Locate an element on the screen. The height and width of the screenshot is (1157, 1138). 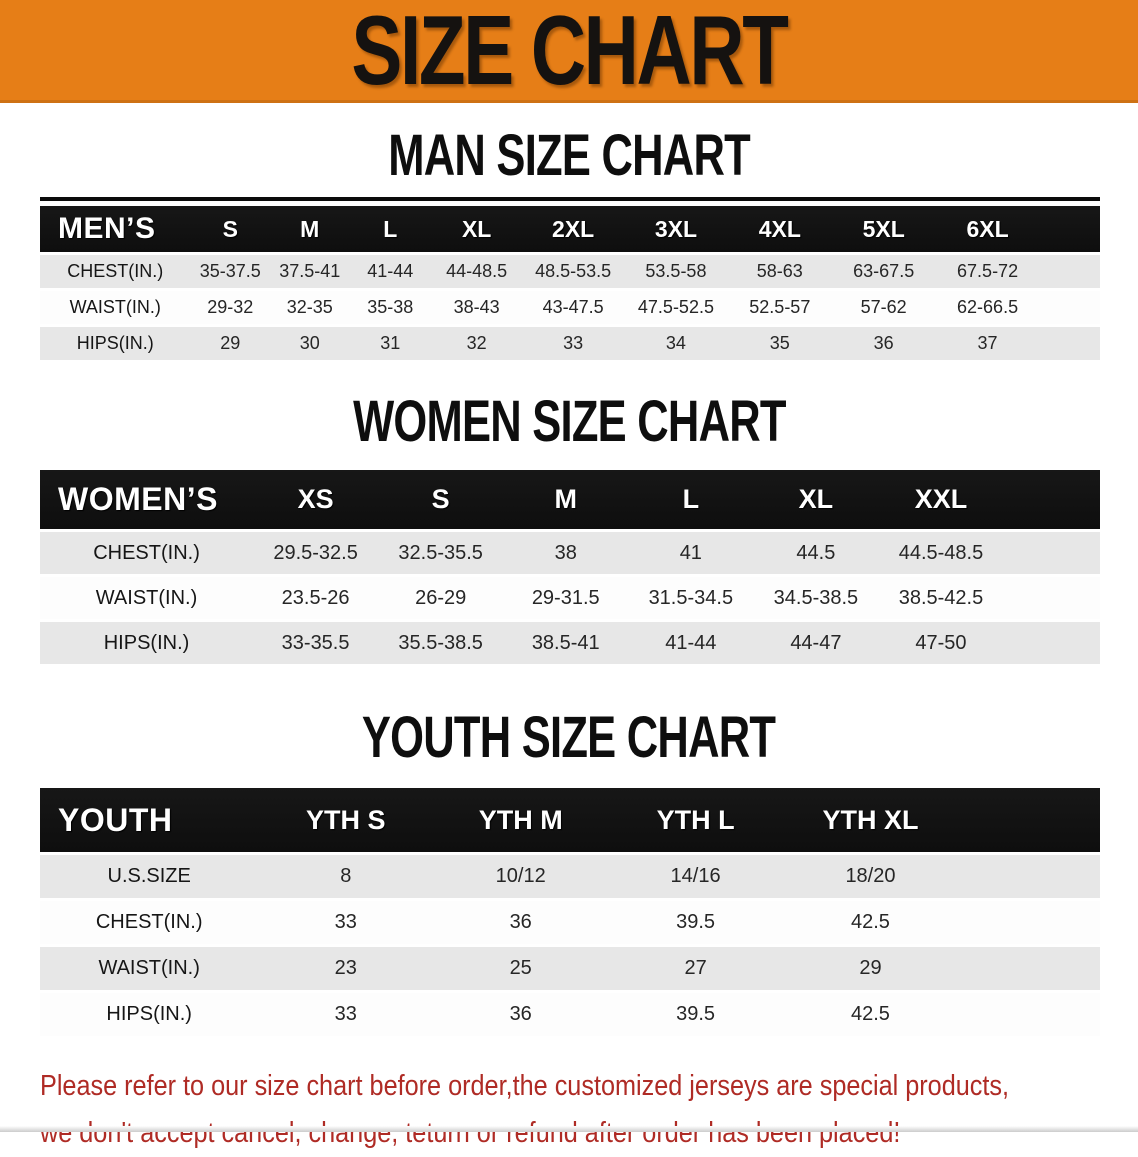
size-value-cell: 25 is located at coordinates (521, 968).